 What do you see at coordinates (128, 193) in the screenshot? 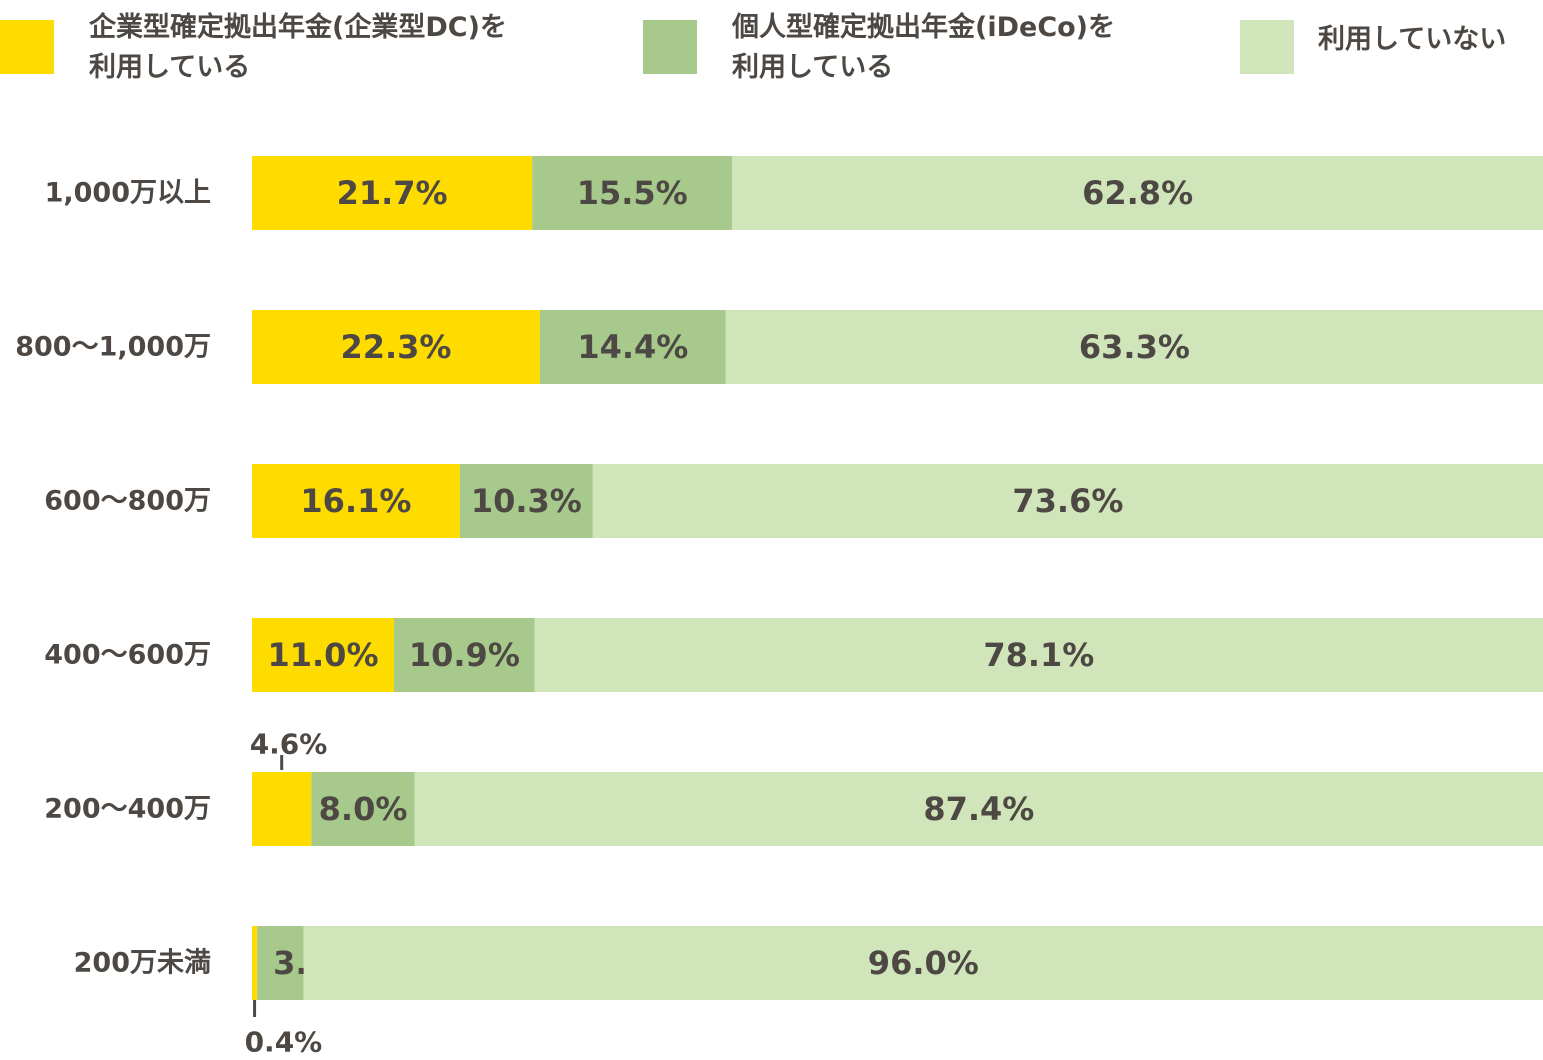
I see `category-label: 1,000万以上` at bounding box center [128, 193].